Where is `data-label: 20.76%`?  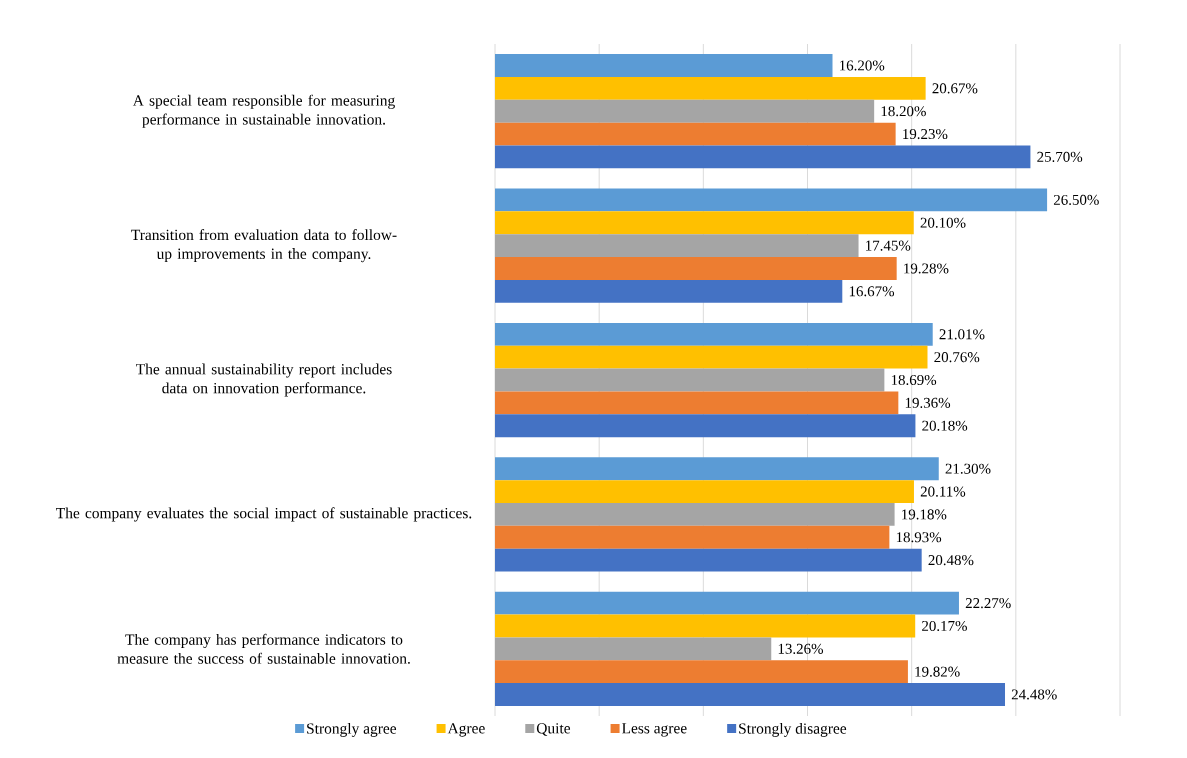 data-label: 20.76% is located at coordinates (957, 357).